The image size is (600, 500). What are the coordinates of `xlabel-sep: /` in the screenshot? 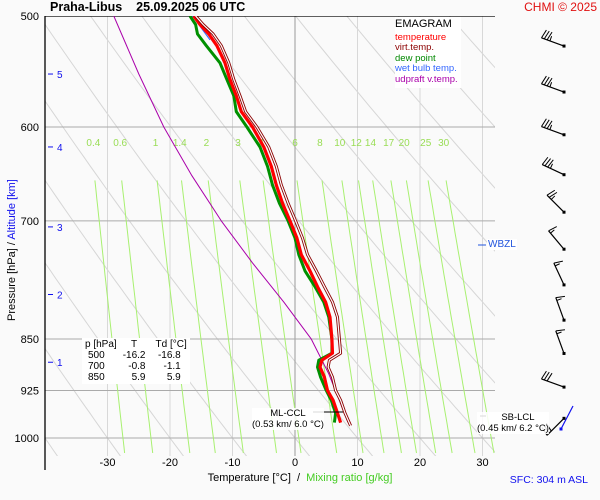 It's located at (298, 478).